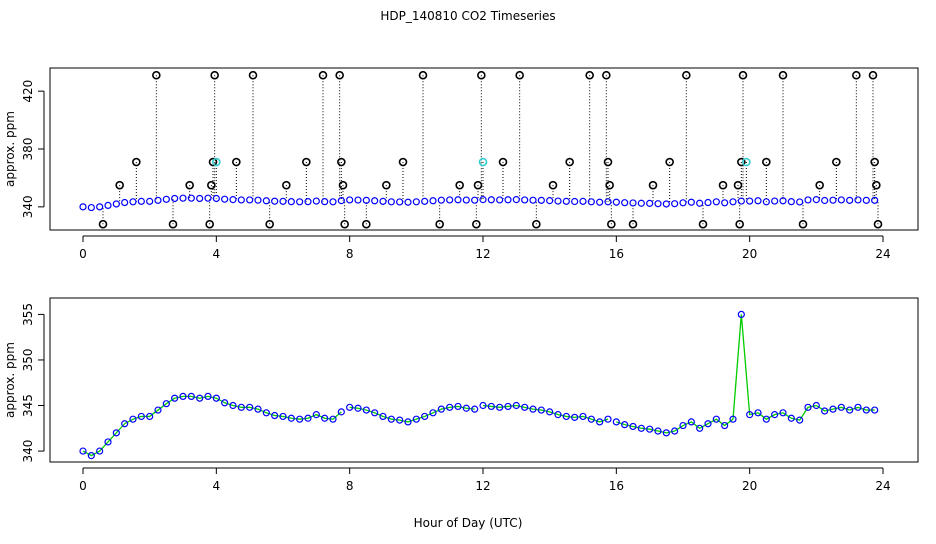 The image size is (936, 544). Describe the element at coordinates (482, 486) in the screenshot. I see `x-tick-label: 12` at that location.